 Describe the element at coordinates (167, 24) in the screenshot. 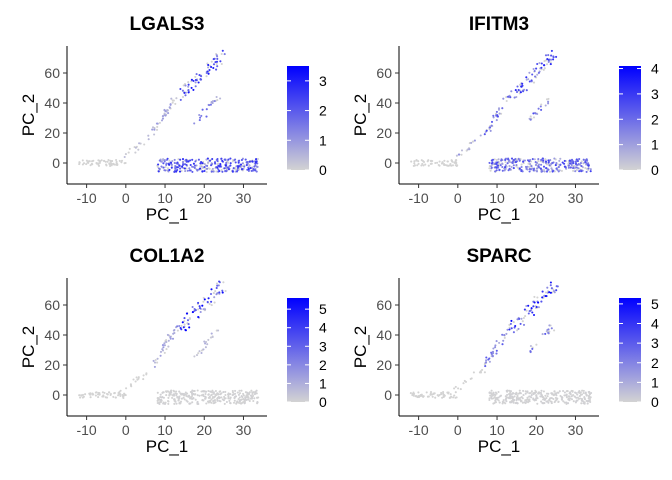

I see `panel-title: LGALS3` at that location.